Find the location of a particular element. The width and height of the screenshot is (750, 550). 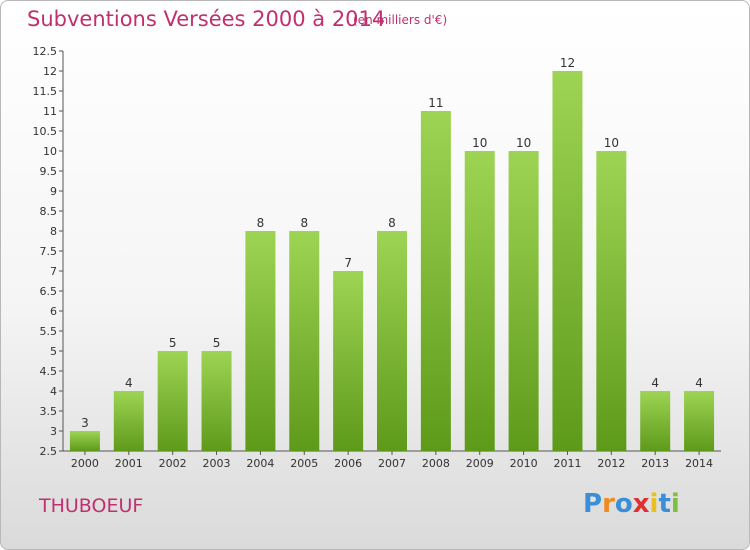

y-tick-label: 12 is located at coordinates (50, 71).